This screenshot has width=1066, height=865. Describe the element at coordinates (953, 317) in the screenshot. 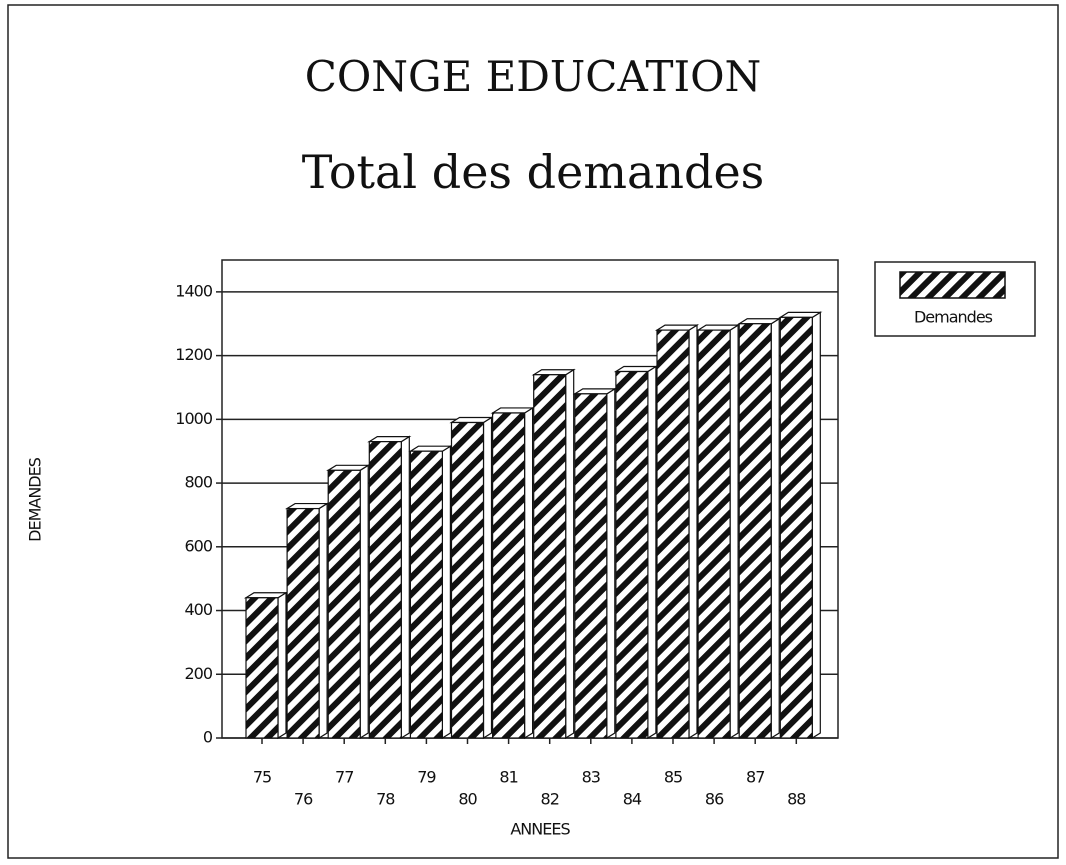

I see `legend-label: Demandes` at that location.